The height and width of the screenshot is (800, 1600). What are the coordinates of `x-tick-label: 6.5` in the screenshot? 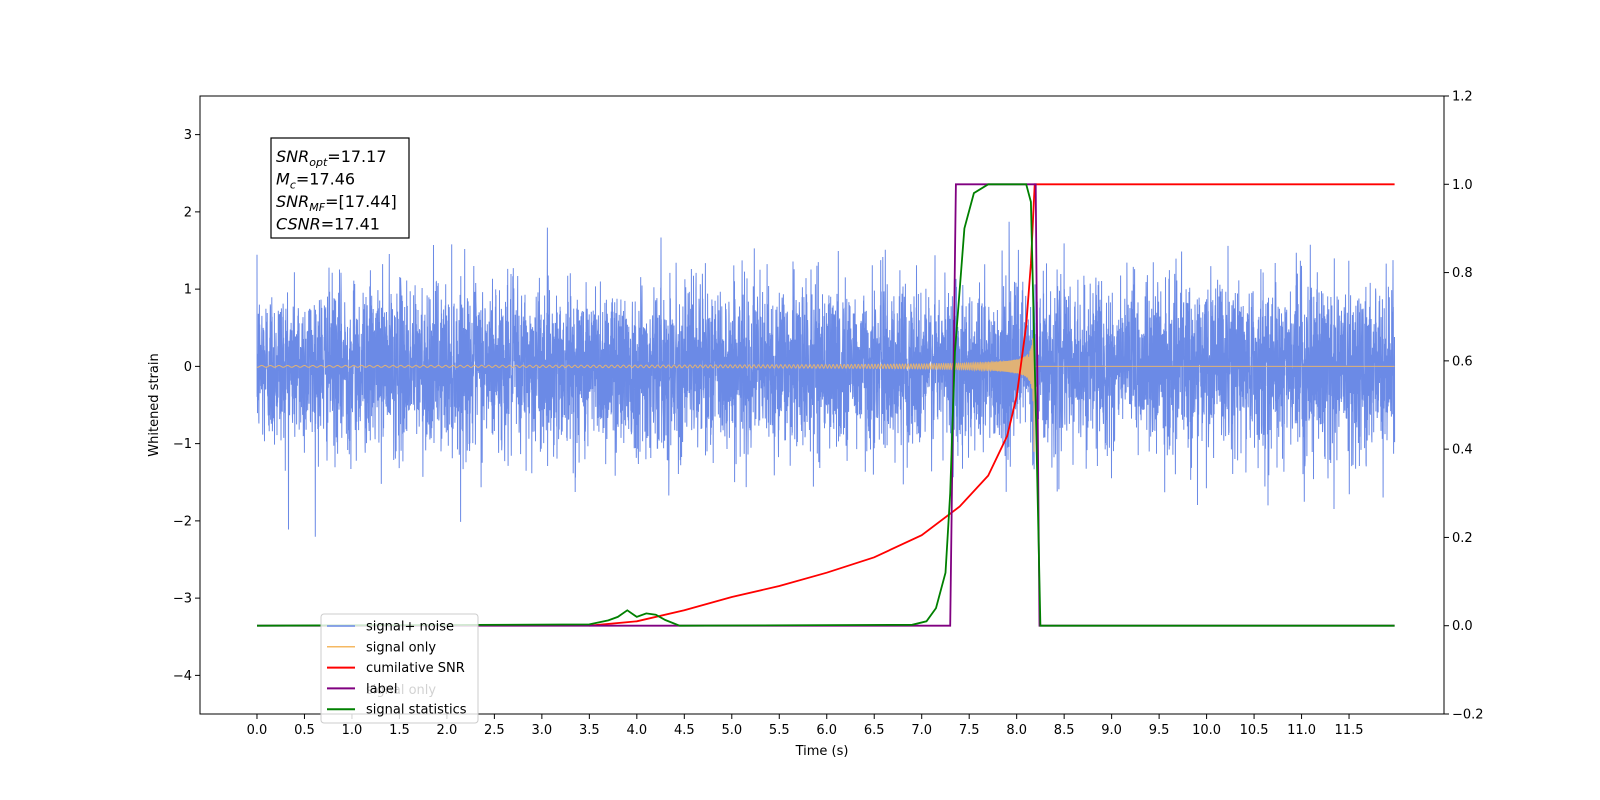 It's located at (874, 730).